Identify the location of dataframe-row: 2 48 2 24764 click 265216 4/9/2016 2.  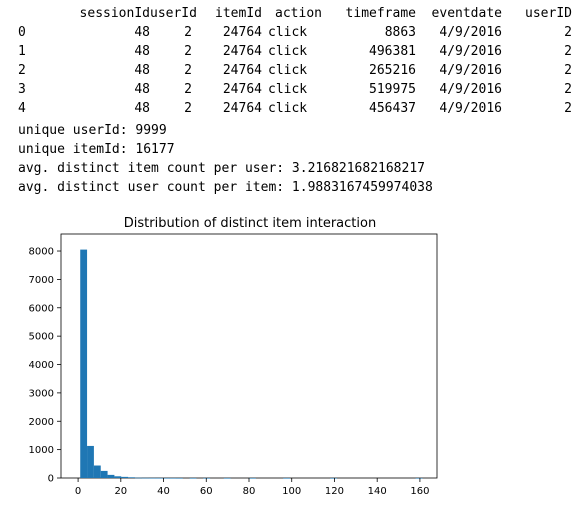
(289, 70).